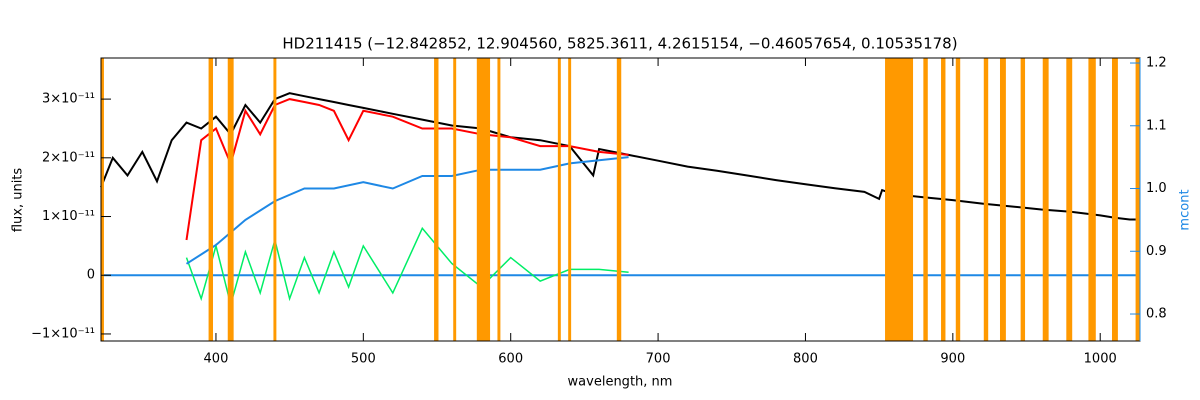  I want to click on x-tick-label: 400, so click(216, 359).